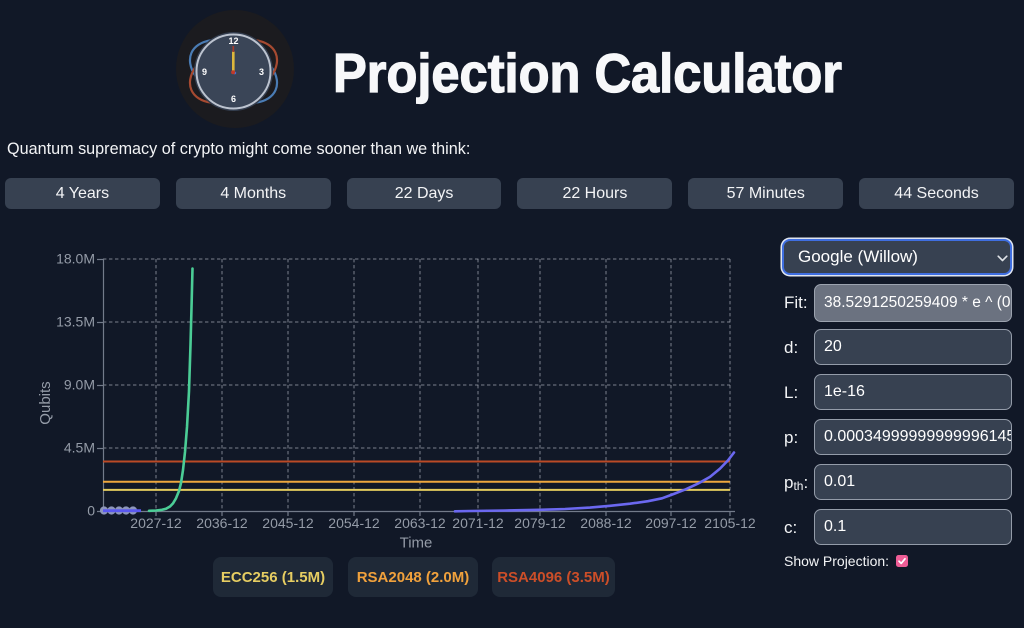 The height and width of the screenshot is (628, 1024). I want to click on svg-text: 4.5M, so click(79, 448).